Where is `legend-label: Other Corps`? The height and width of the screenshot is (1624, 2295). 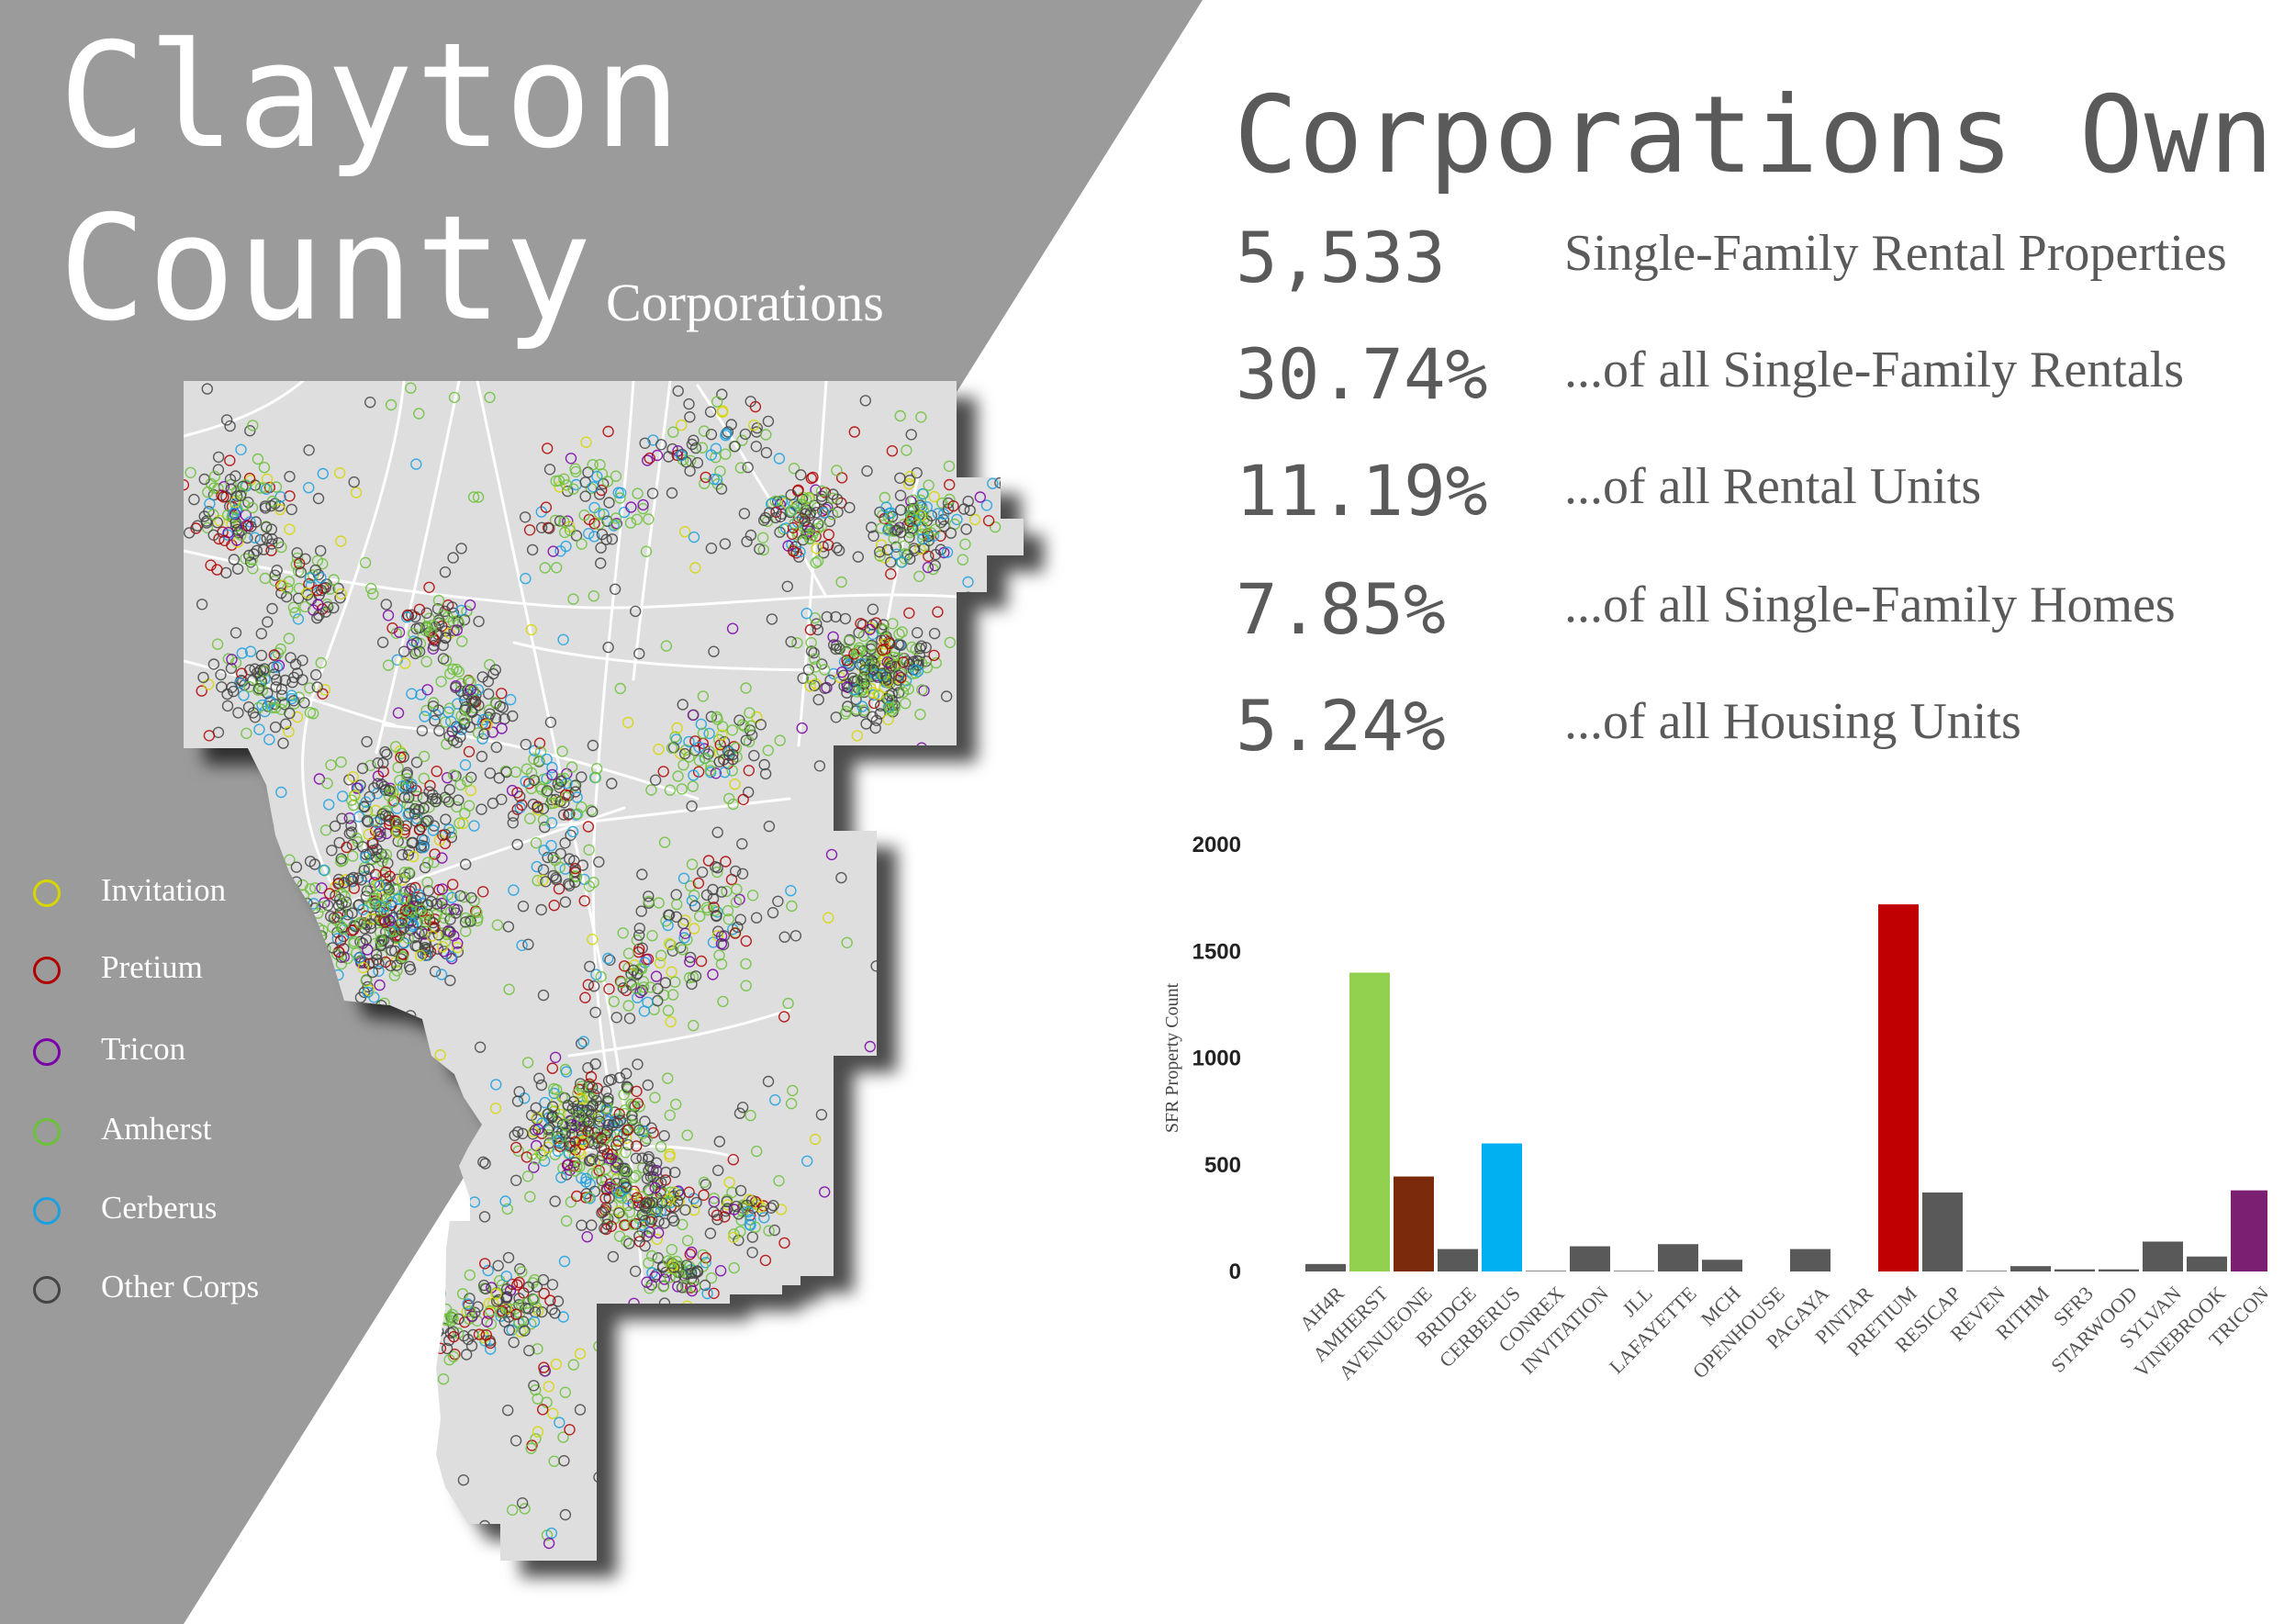 legend-label: Other Corps is located at coordinates (180, 1287).